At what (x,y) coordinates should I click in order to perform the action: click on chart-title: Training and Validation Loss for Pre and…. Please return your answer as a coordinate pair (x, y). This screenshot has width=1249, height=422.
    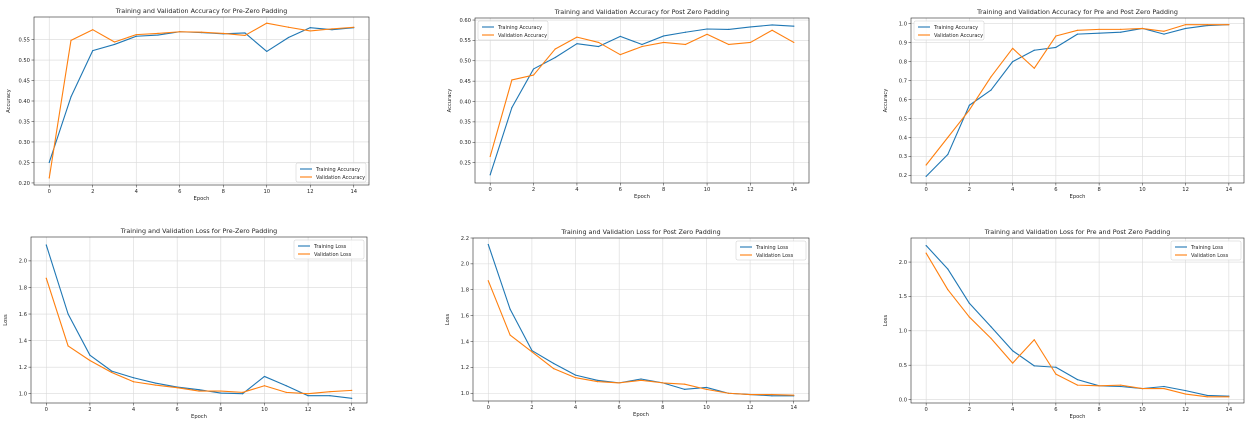
    Looking at the image, I should click on (1077, 232).